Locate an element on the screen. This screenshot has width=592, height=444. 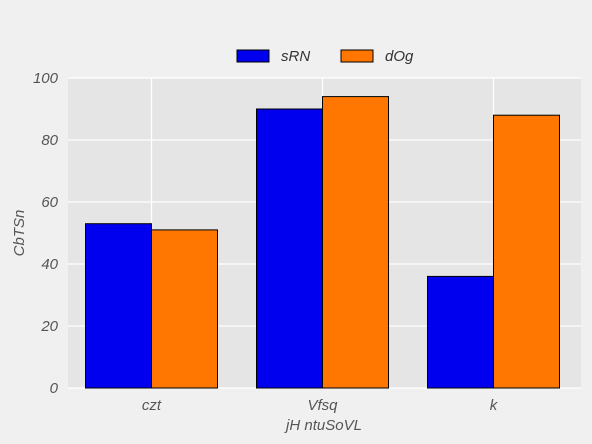
y-tick-label: 80 is located at coordinates (49, 140).